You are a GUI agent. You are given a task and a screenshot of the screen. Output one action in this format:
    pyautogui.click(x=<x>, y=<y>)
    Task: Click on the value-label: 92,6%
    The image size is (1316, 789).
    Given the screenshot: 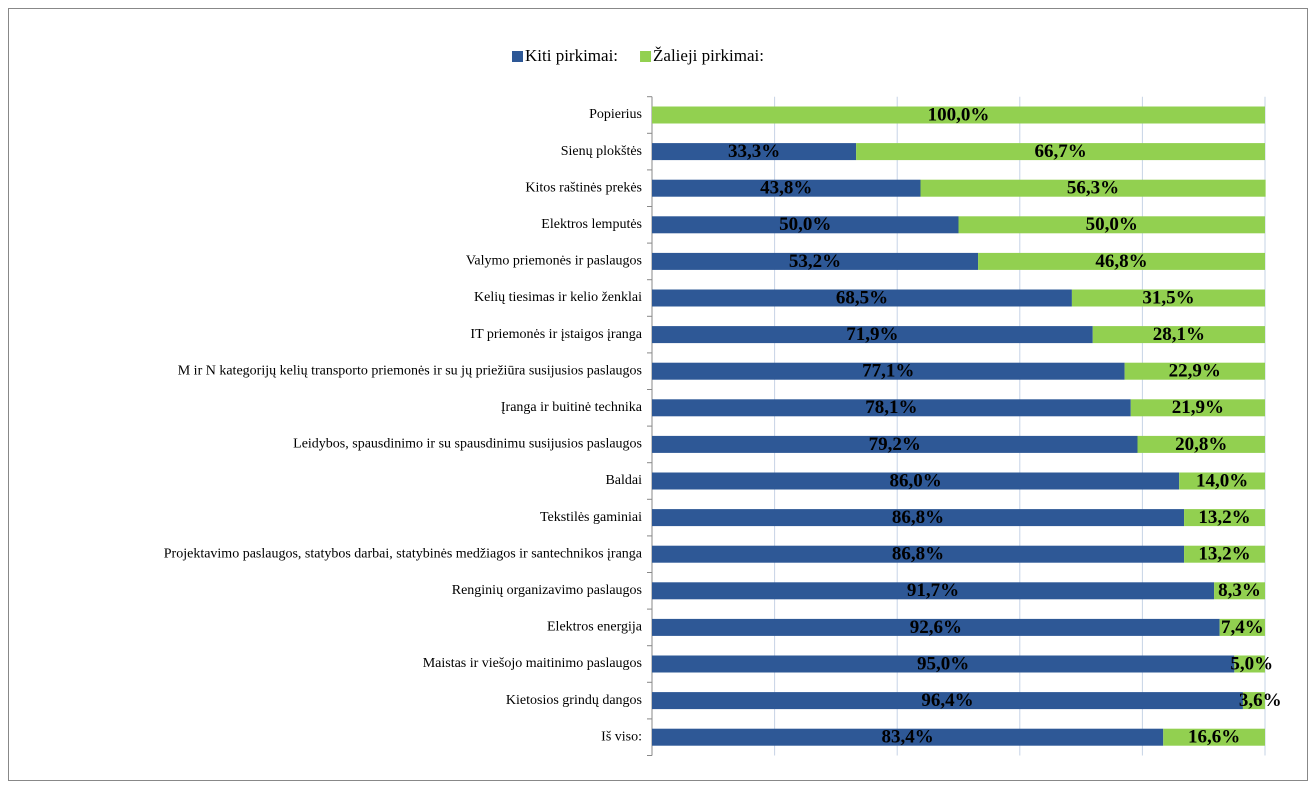 What is the action you would take?
    pyautogui.click(x=936, y=627)
    